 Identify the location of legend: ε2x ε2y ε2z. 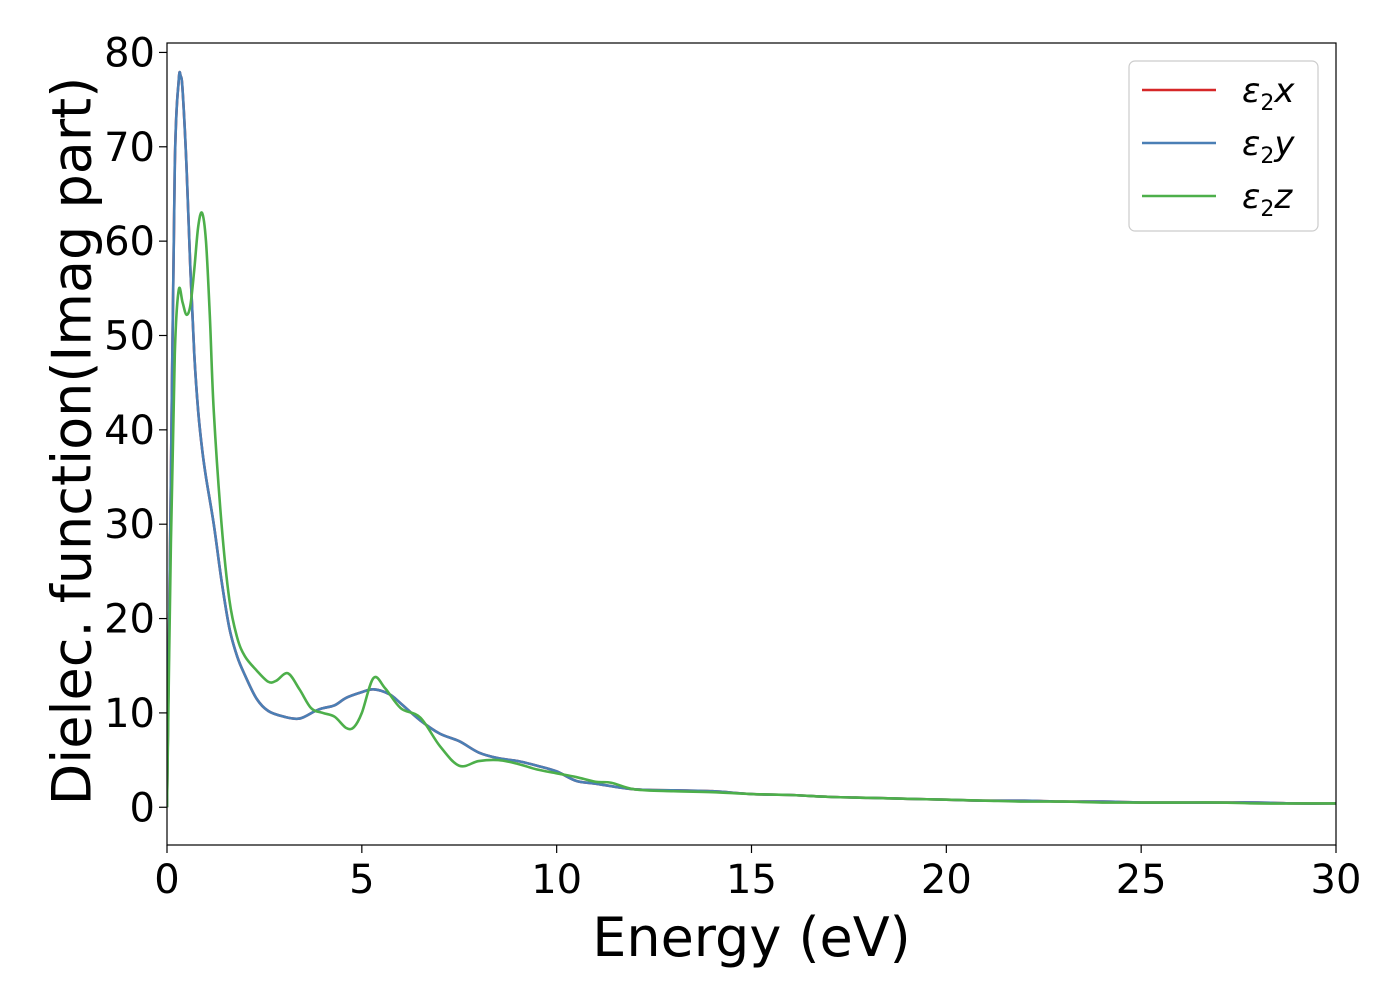
(1223, 146).